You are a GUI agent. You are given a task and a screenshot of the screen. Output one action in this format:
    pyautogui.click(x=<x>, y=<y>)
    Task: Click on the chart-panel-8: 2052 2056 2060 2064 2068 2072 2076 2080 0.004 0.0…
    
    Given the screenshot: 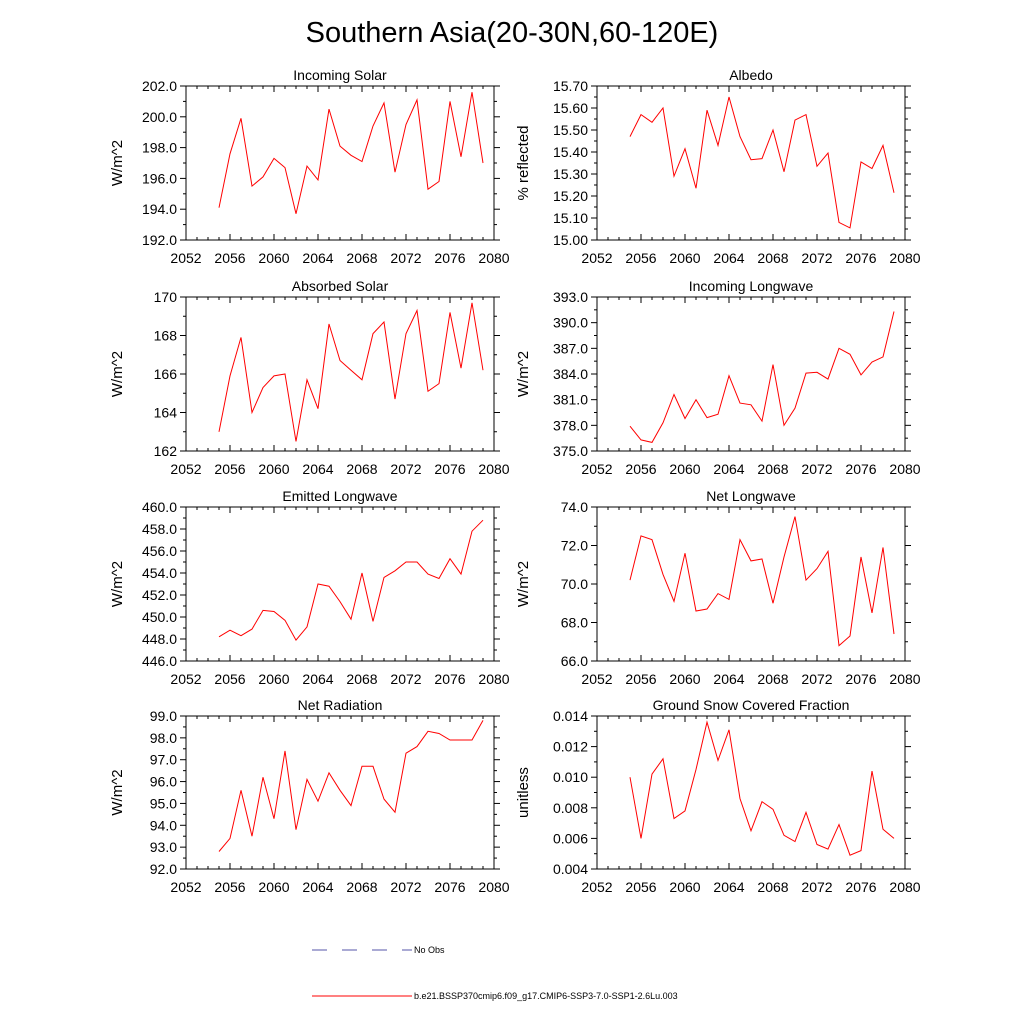 What is the action you would take?
    pyautogui.click(x=718, y=796)
    